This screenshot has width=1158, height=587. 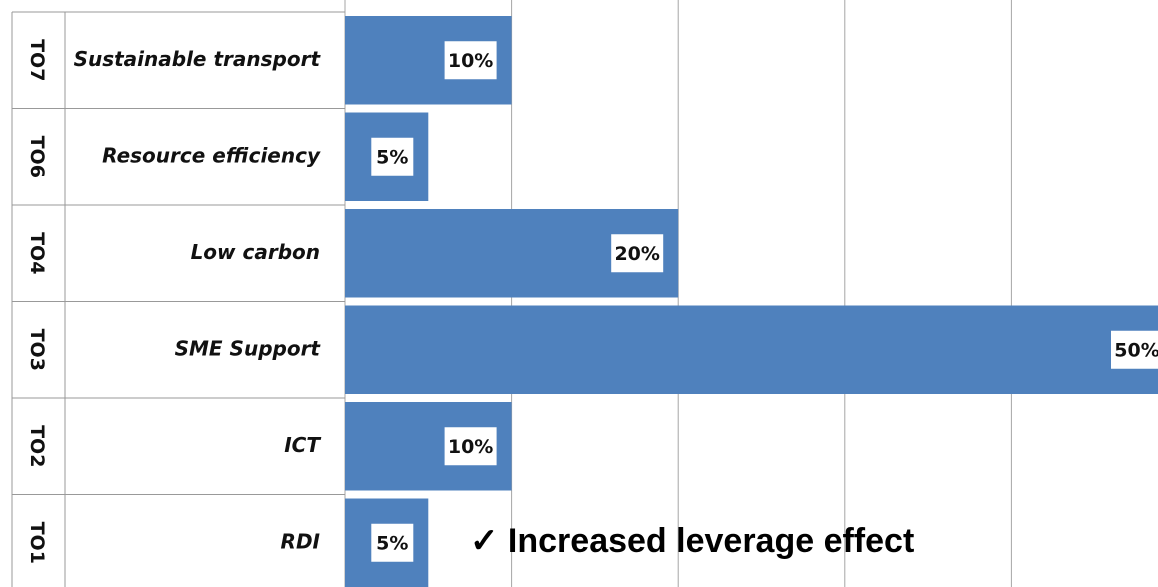 I want to click on category-label: ICT, so click(x=302, y=445).